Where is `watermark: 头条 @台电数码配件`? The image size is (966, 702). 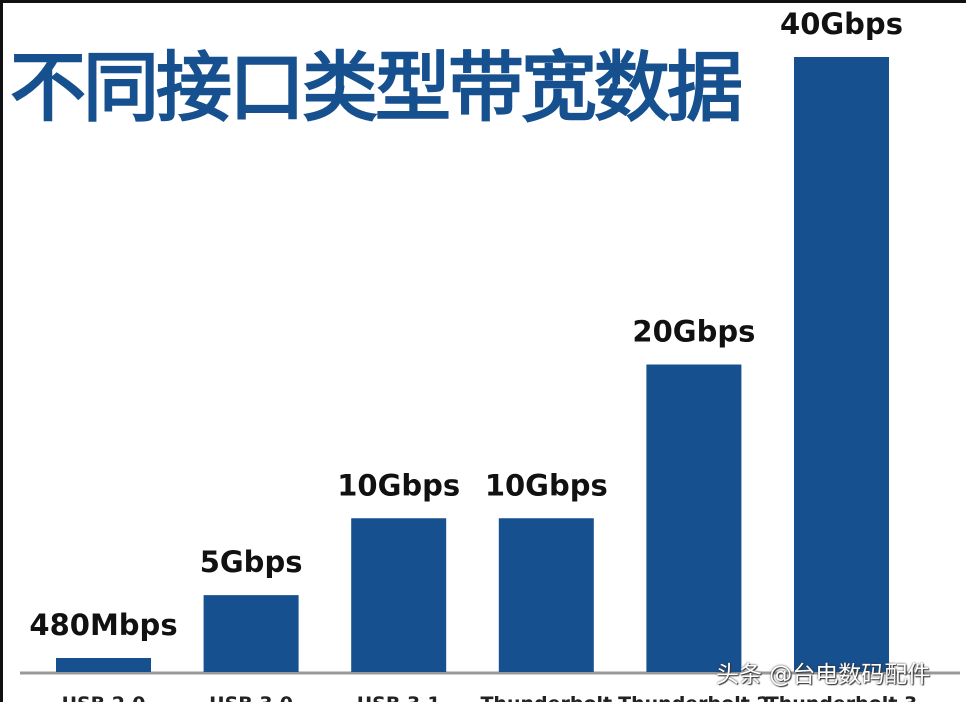
watermark: 头条 @台电数码配件 is located at coordinates (823, 675).